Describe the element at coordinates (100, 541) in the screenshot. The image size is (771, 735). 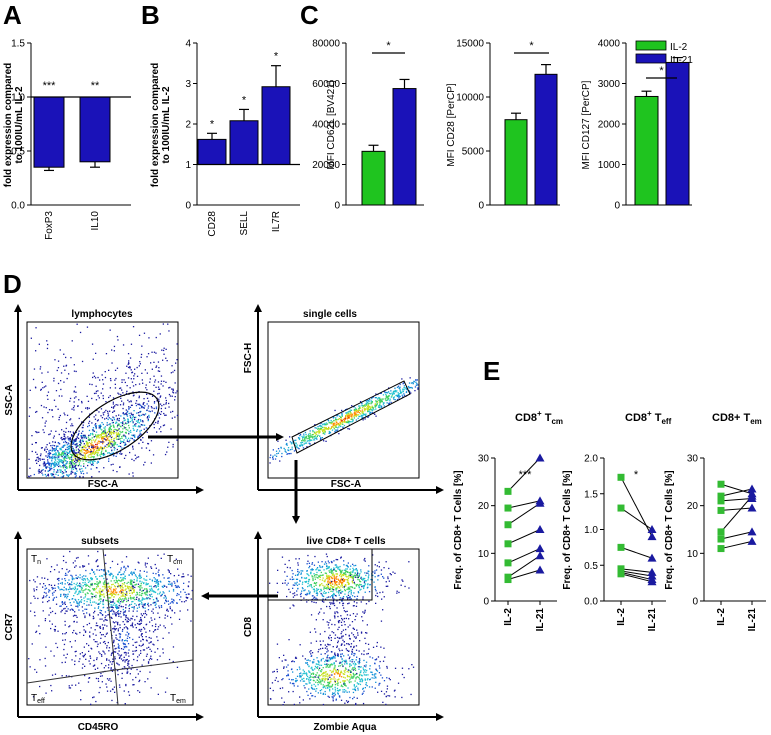
I see `plot-title: subsets` at that location.